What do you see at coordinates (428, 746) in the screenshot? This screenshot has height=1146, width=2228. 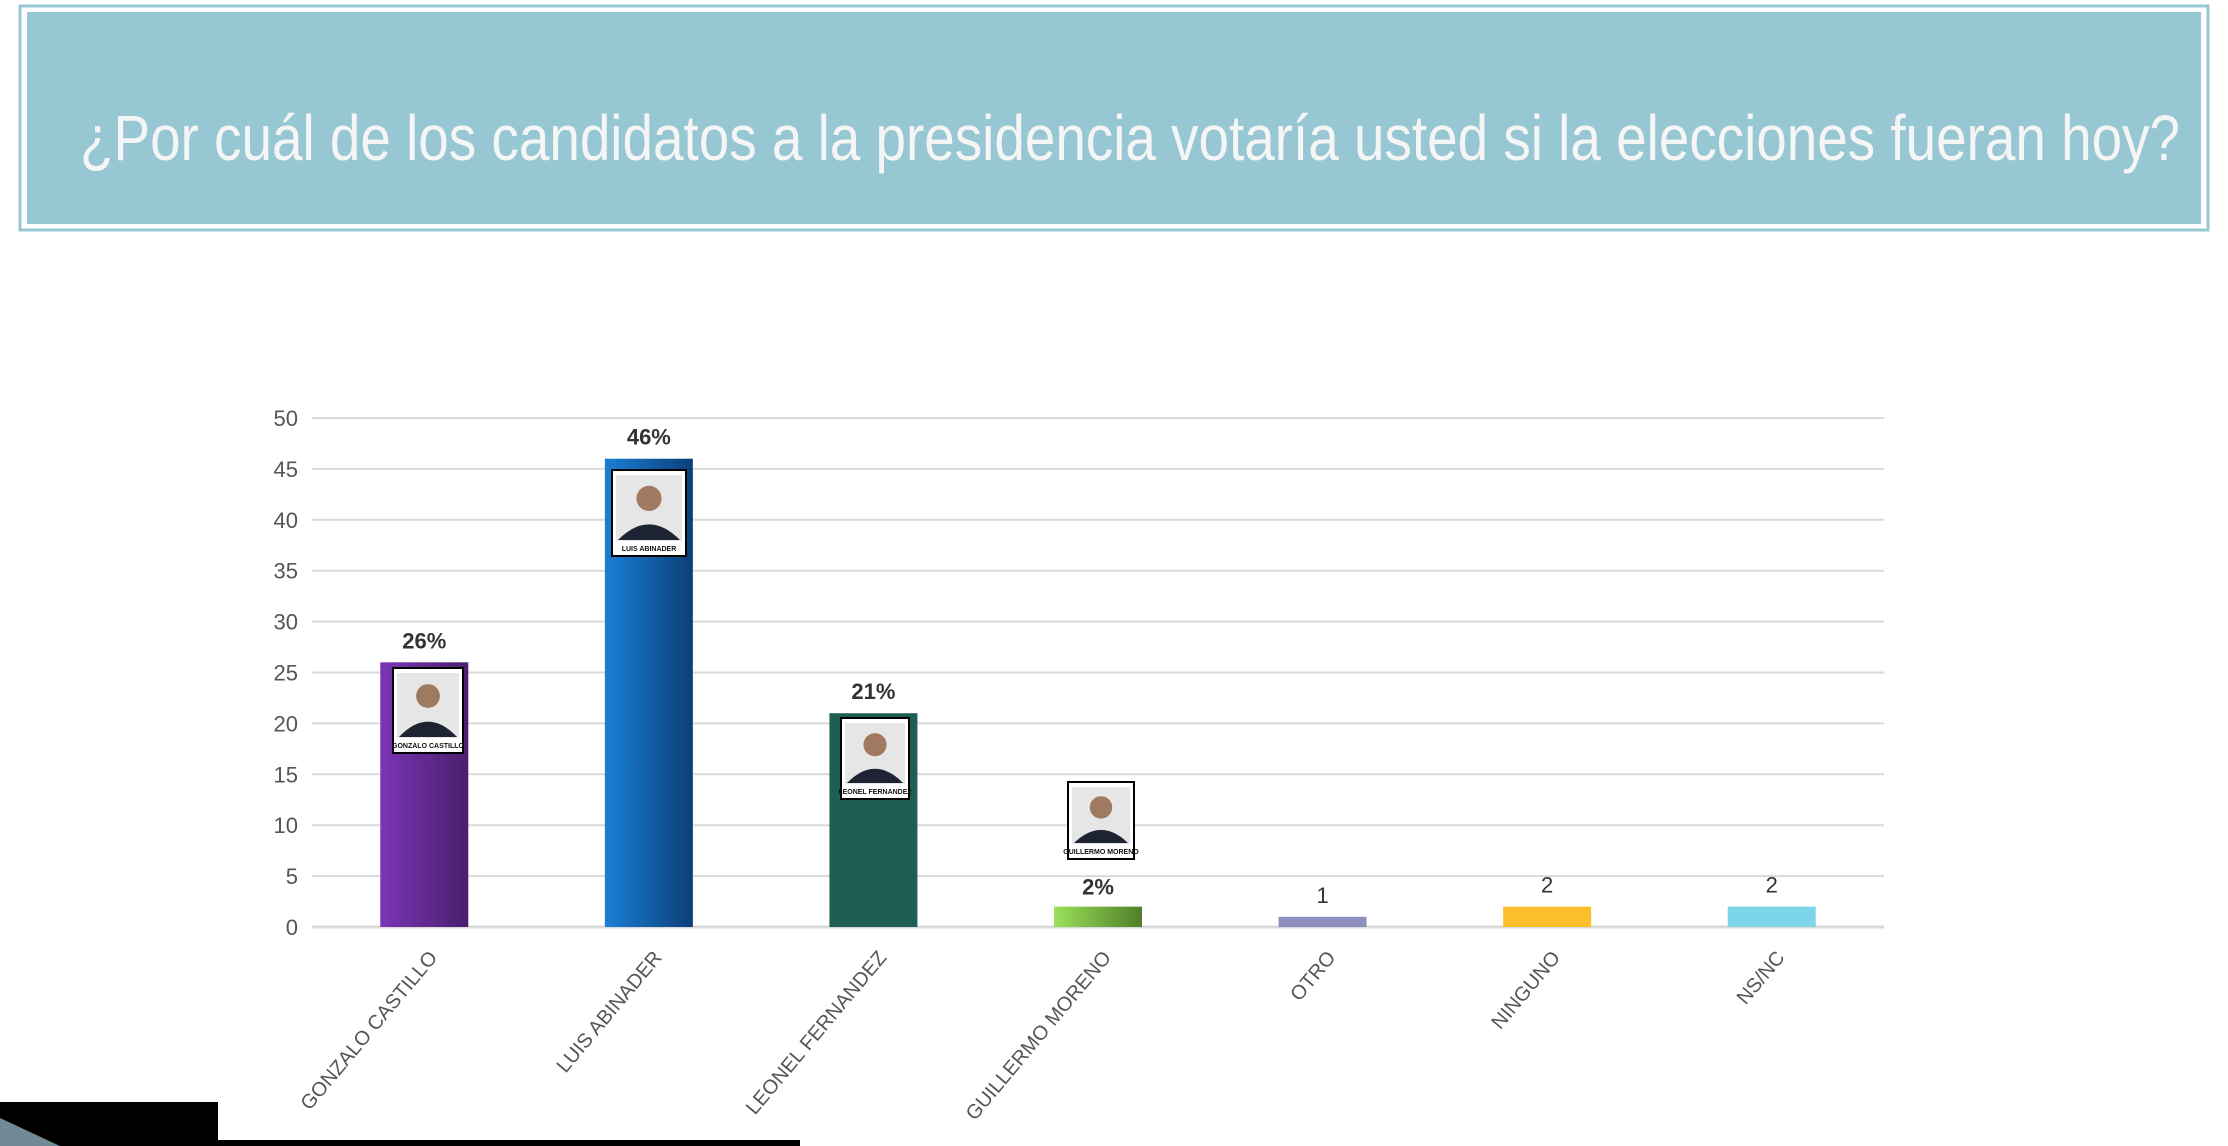 I see `photo-caption: GONZALO CASTILLO` at bounding box center [428, 746].